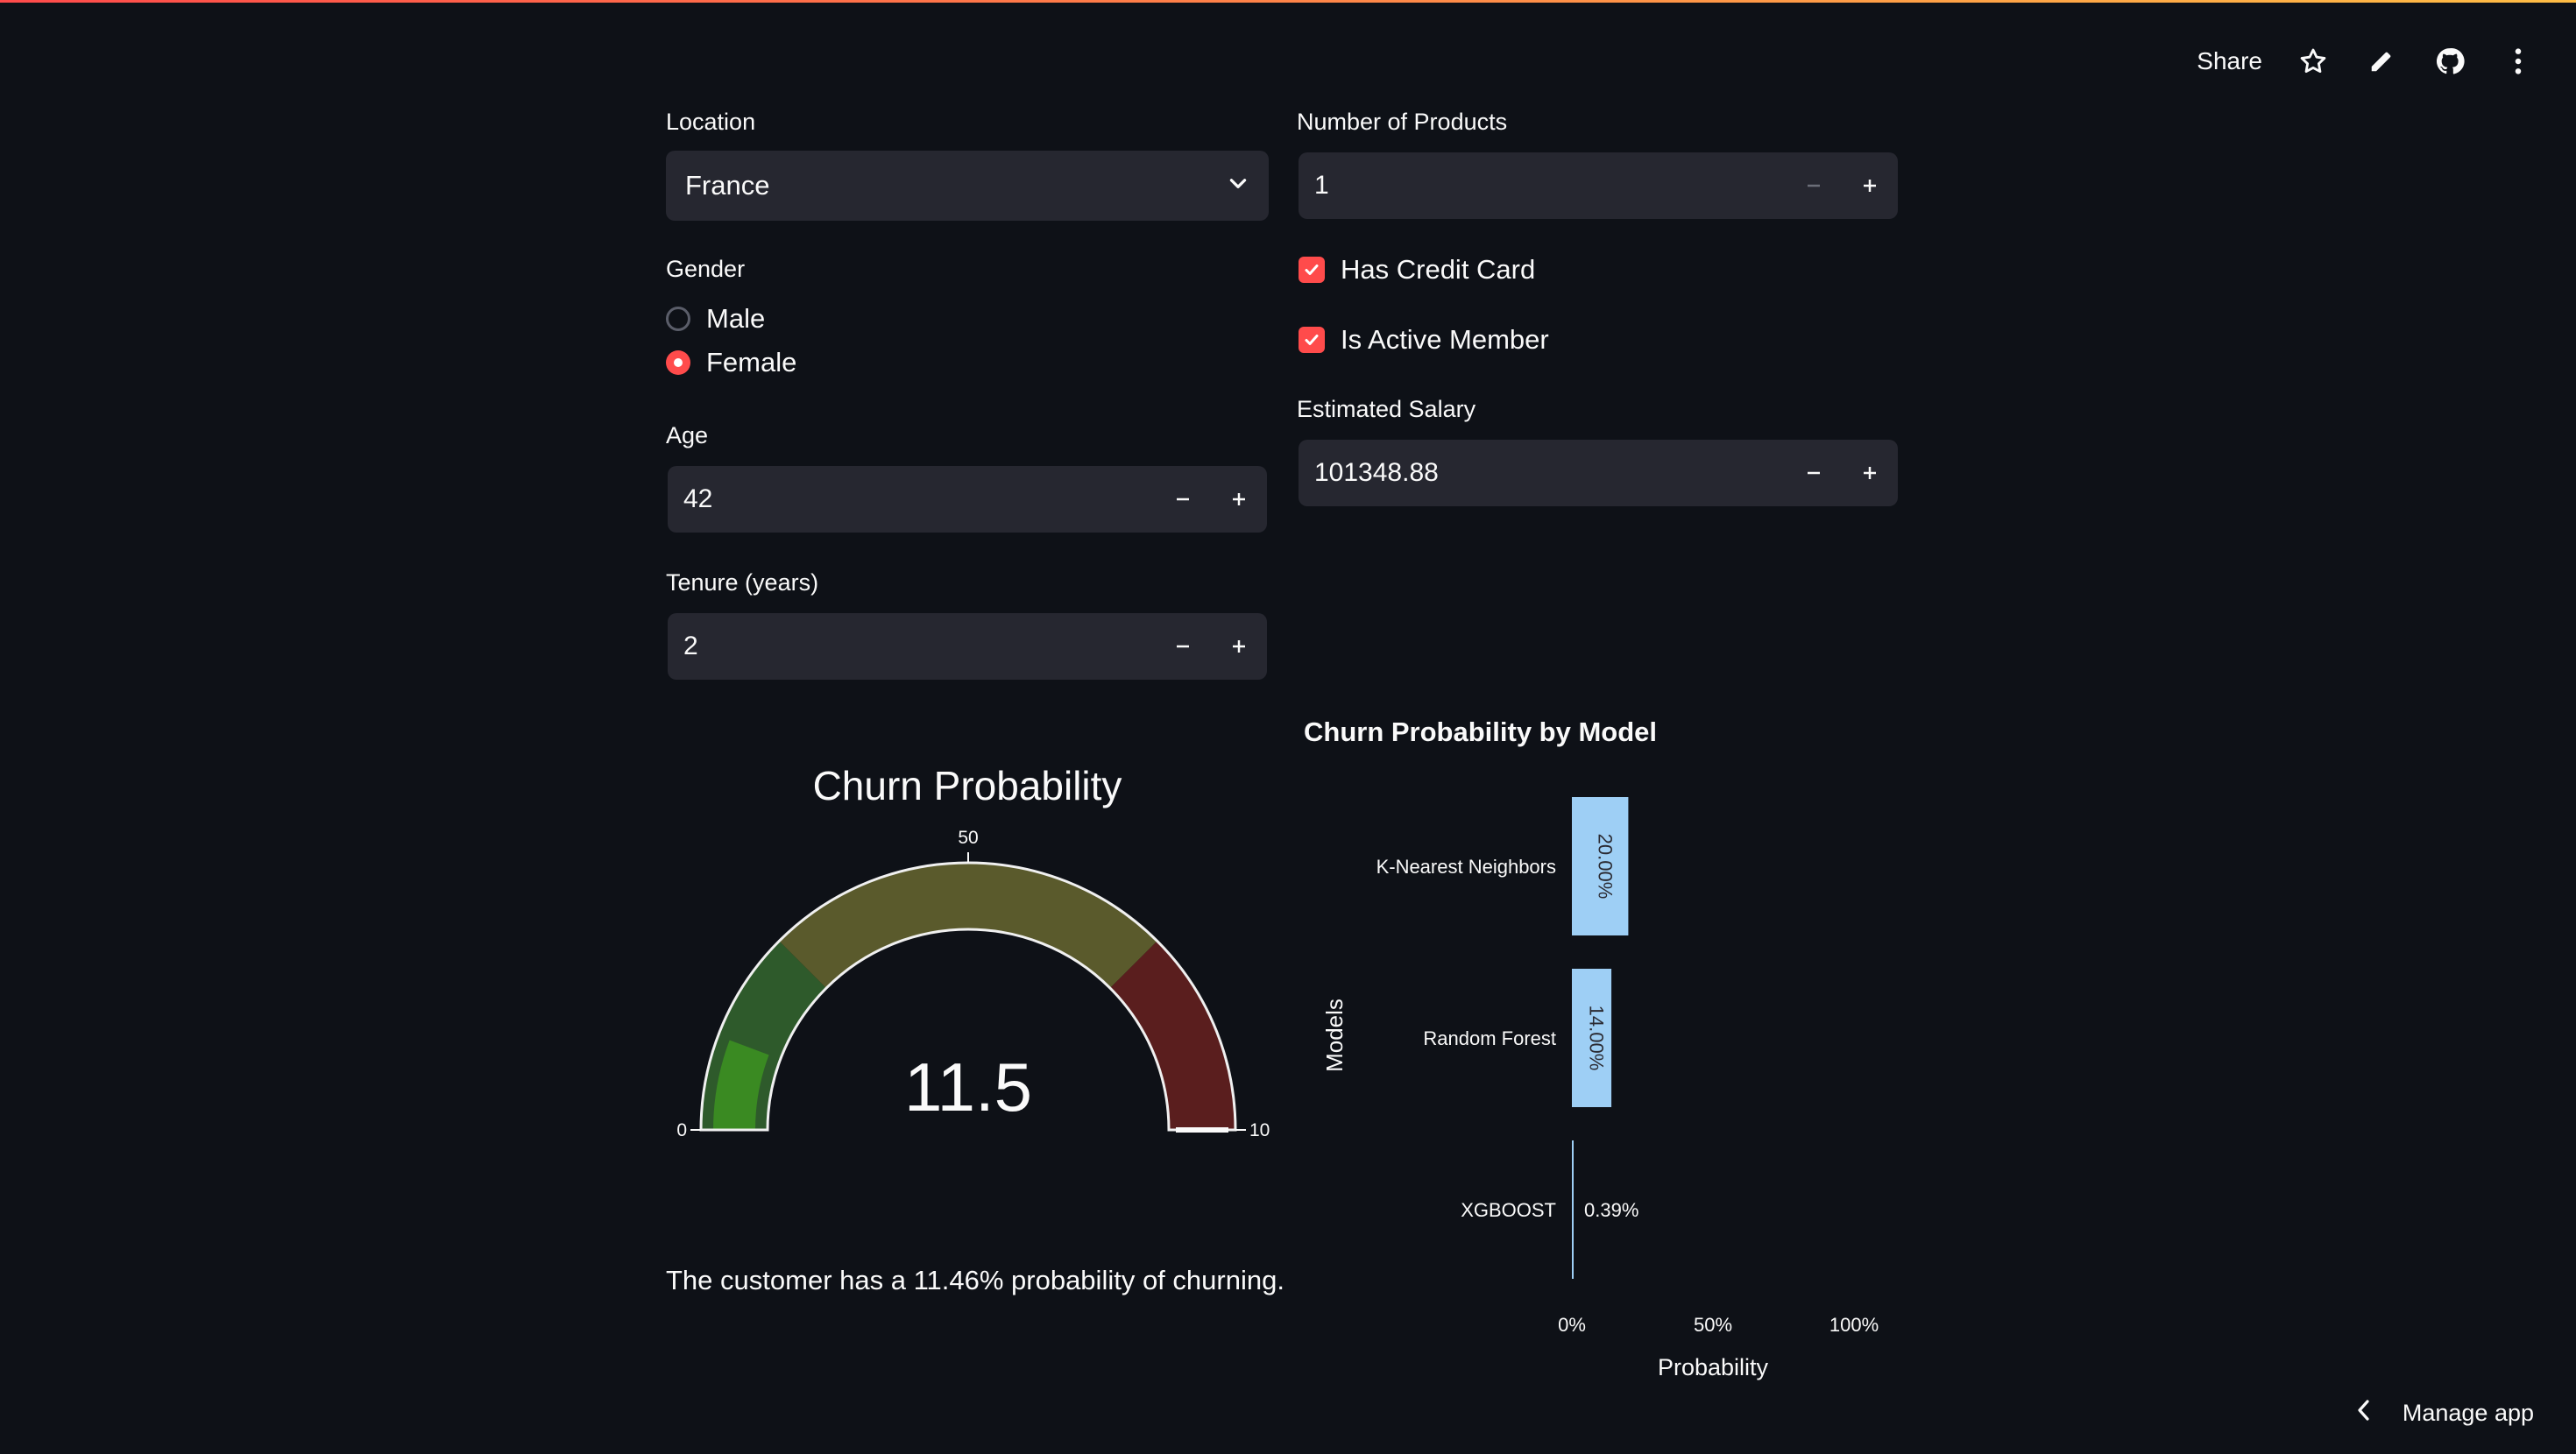 Image resolution: width=2576 pixels, height=1454 pixels. Describe the element at coordinates (1611, 1210) in the screenshot. I see `data-label: 0.39%` at that location.